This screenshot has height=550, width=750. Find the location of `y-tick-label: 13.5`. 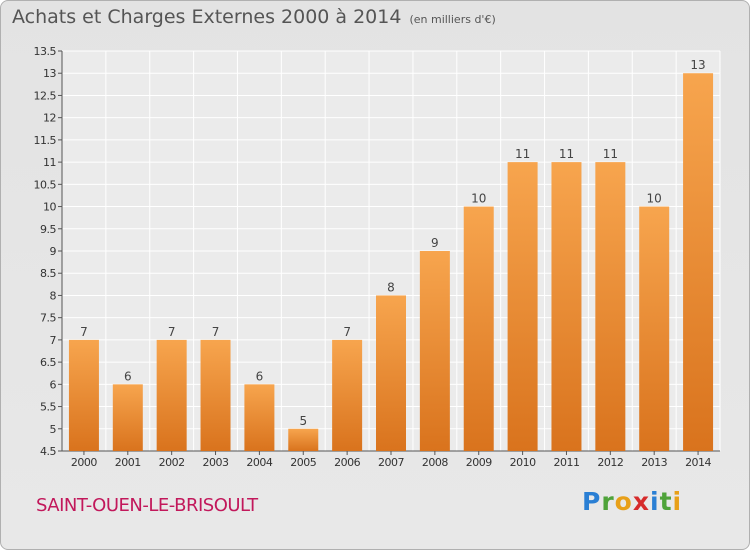

y-tick-label: 13.5 is located at coordinates (45, 51).